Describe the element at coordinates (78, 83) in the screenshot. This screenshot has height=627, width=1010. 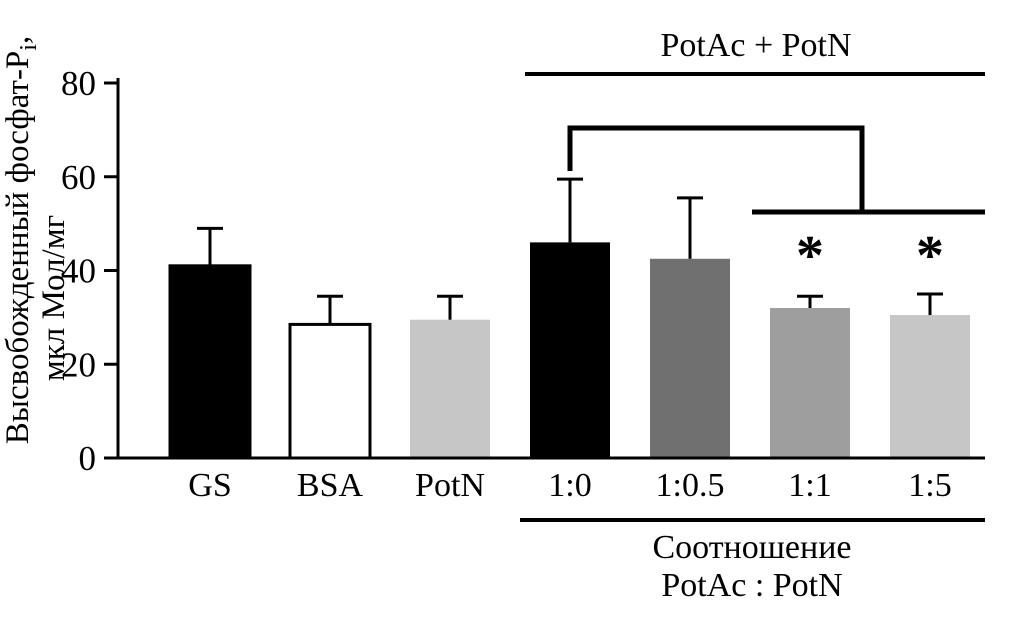
I see `y-tick-label-80: 80` at that location.